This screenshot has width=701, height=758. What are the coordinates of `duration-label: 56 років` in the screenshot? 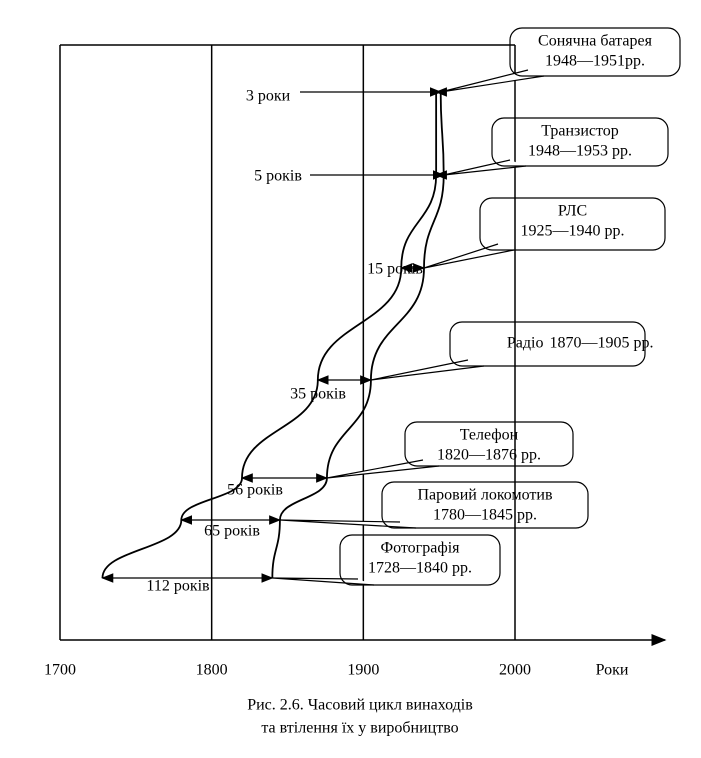 It's located at (255, 490).